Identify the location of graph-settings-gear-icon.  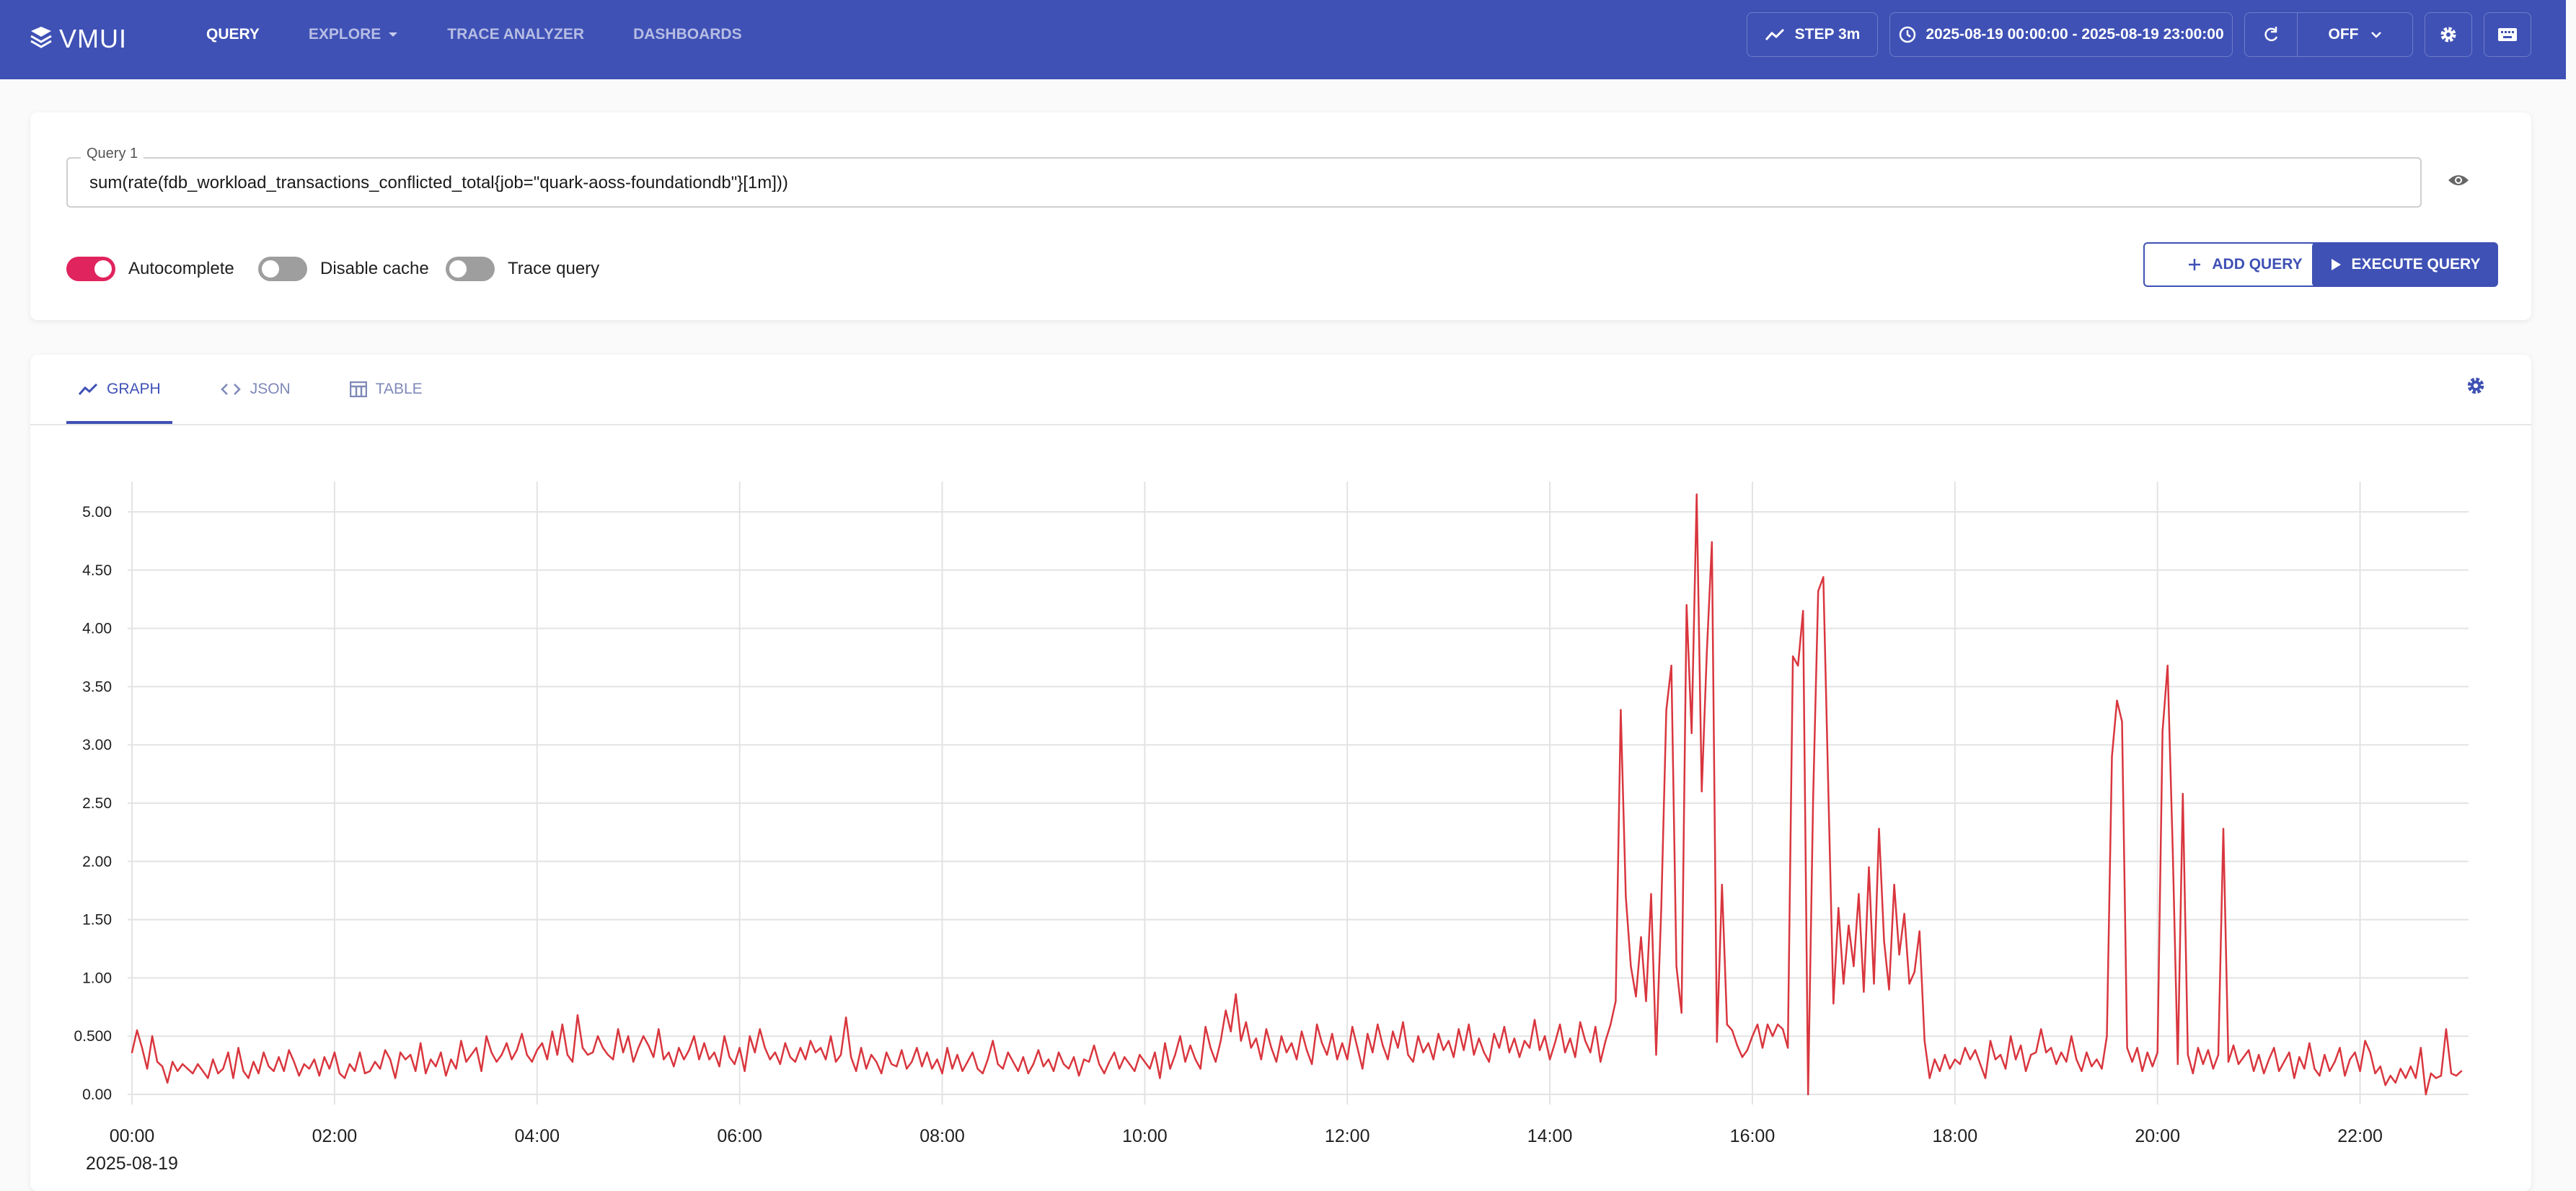
(2476, 386).